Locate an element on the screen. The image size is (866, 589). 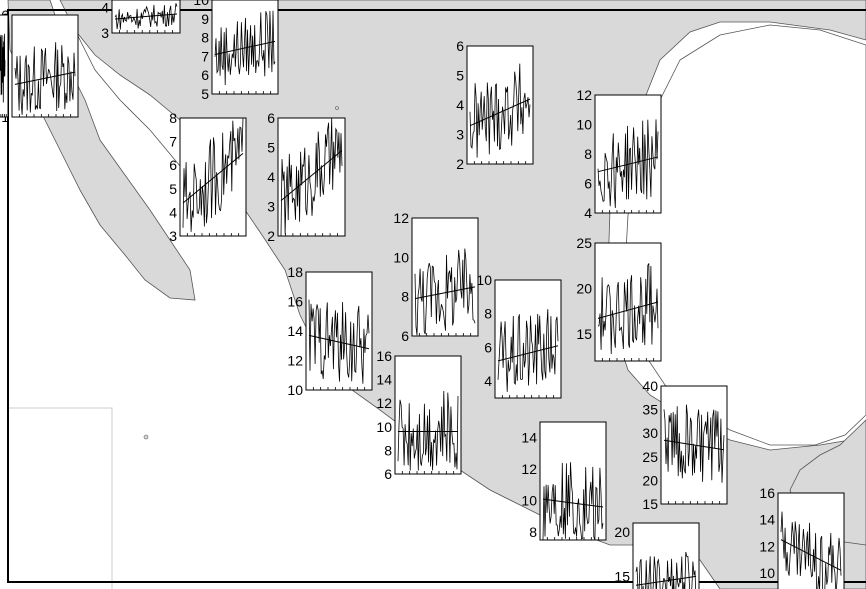
y-tick-label: 7 is located at coordinates (205, 56).